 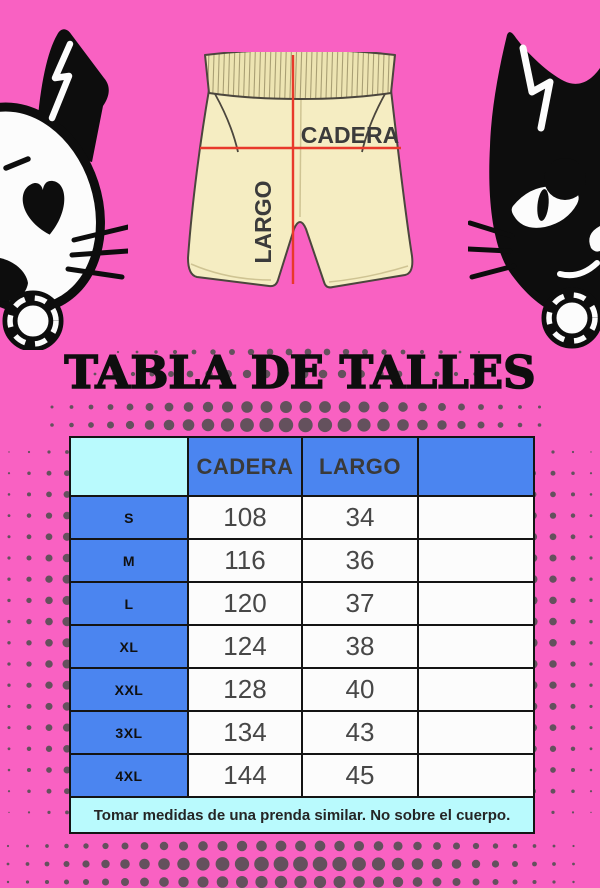 What do you see at coordinates (43, 207) in the screenshot?
I see `heart-eye-icon` at bounding box center [43, 207].